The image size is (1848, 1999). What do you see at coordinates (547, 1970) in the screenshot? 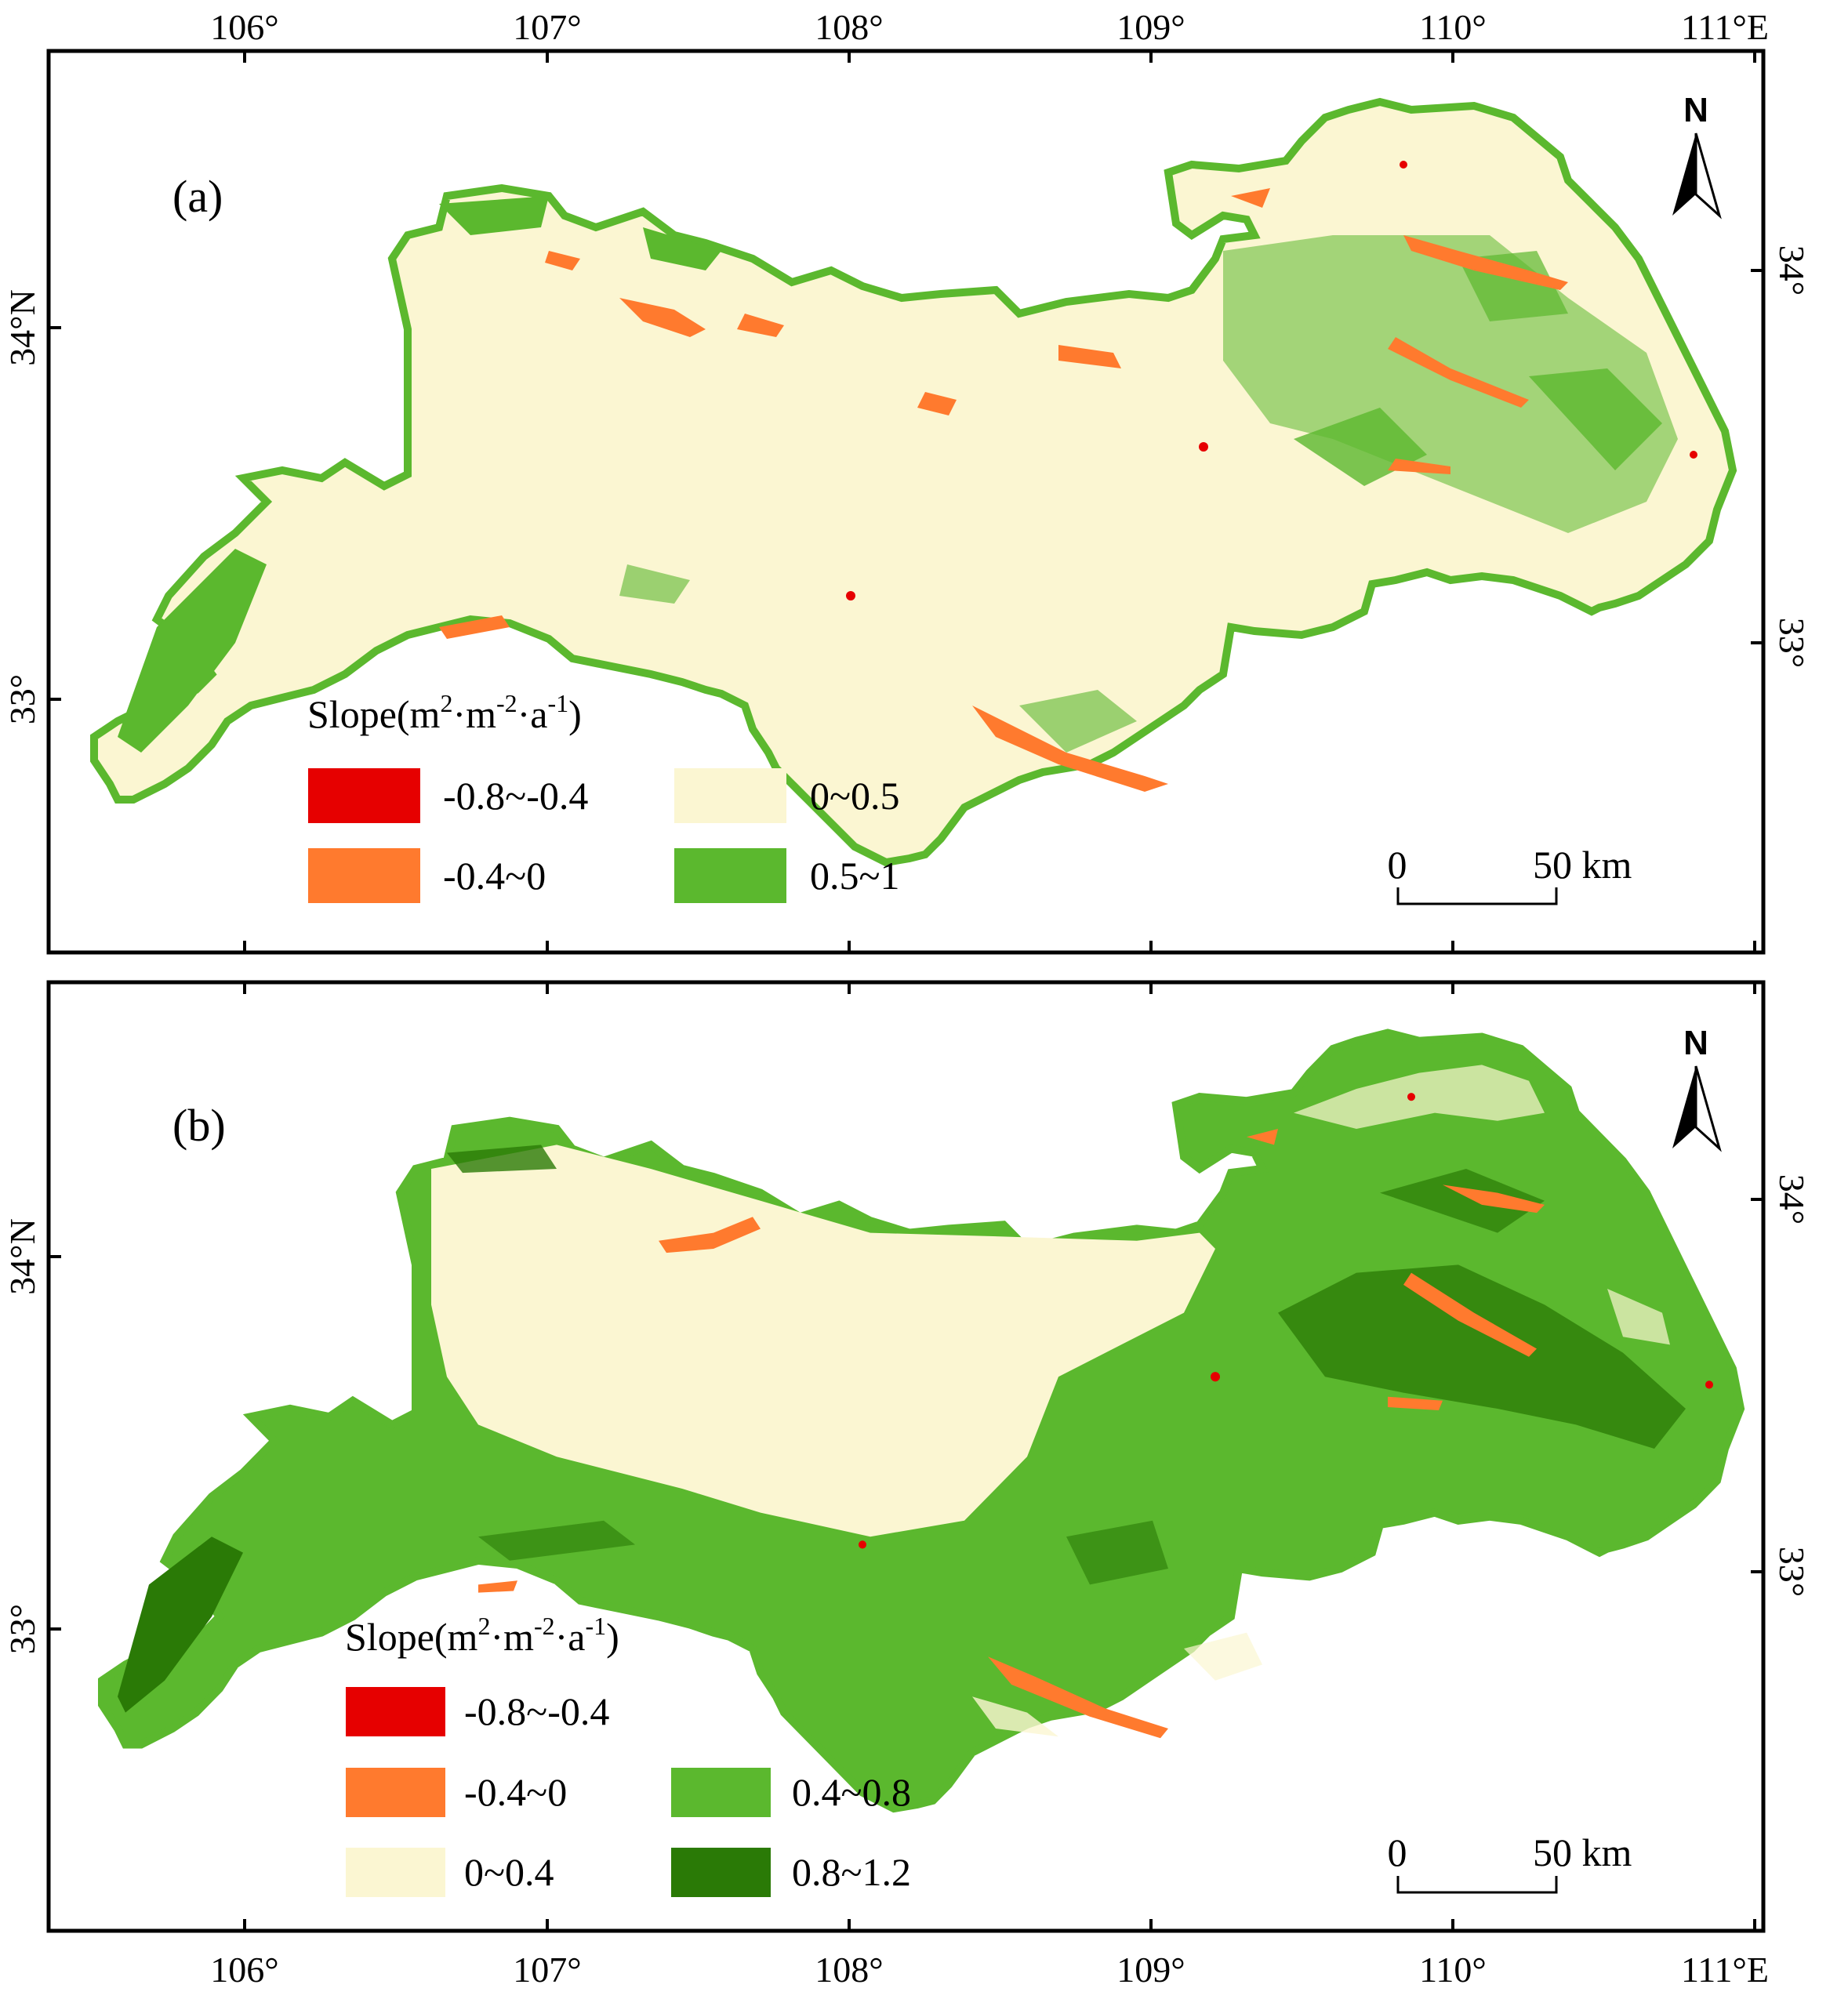
I see `lon-label-107-bottom: 107°` at bounding box center [547, 1970].